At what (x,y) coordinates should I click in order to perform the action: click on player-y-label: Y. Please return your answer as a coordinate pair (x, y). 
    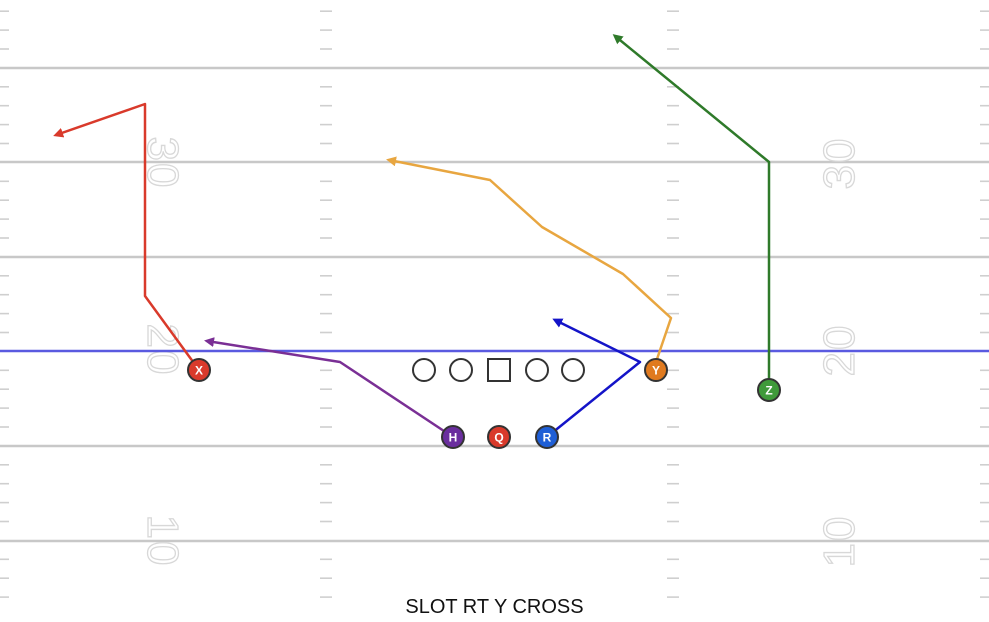
    Looking at the image, I should click on (656, 371).